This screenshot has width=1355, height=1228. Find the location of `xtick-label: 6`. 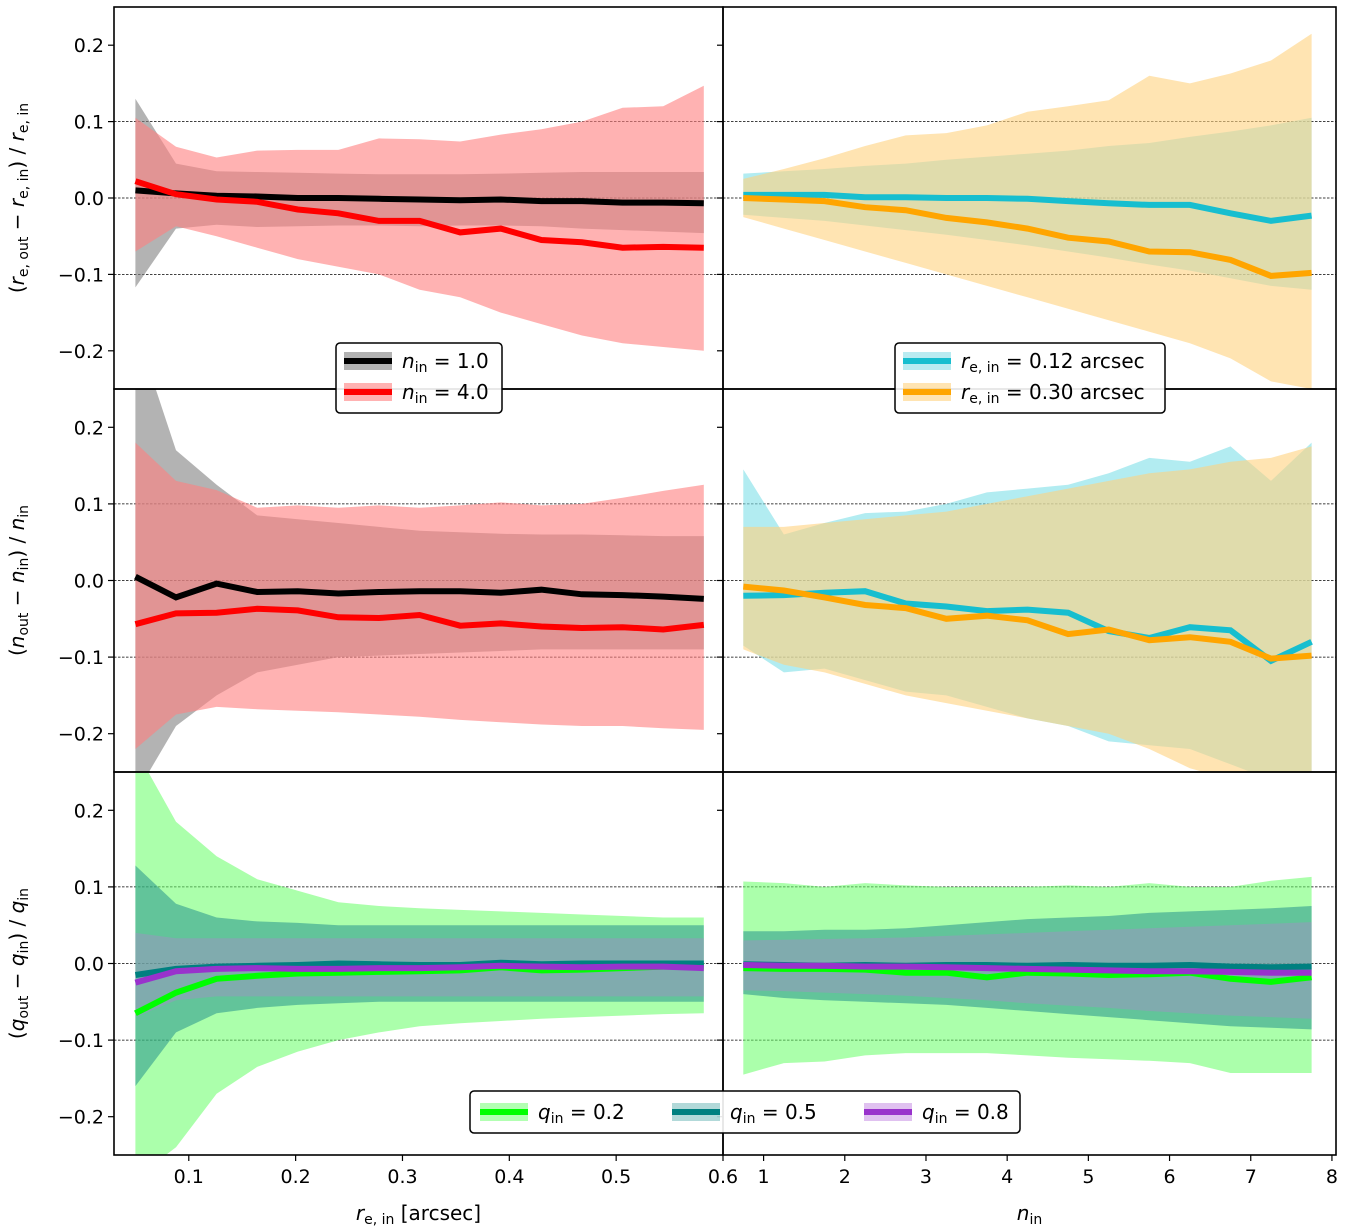

xtick-label: 6 is located at coordinates (1170, 1177).